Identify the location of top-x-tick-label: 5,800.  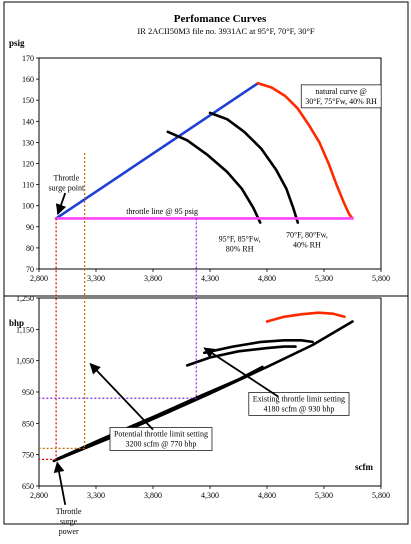
(381, 278).